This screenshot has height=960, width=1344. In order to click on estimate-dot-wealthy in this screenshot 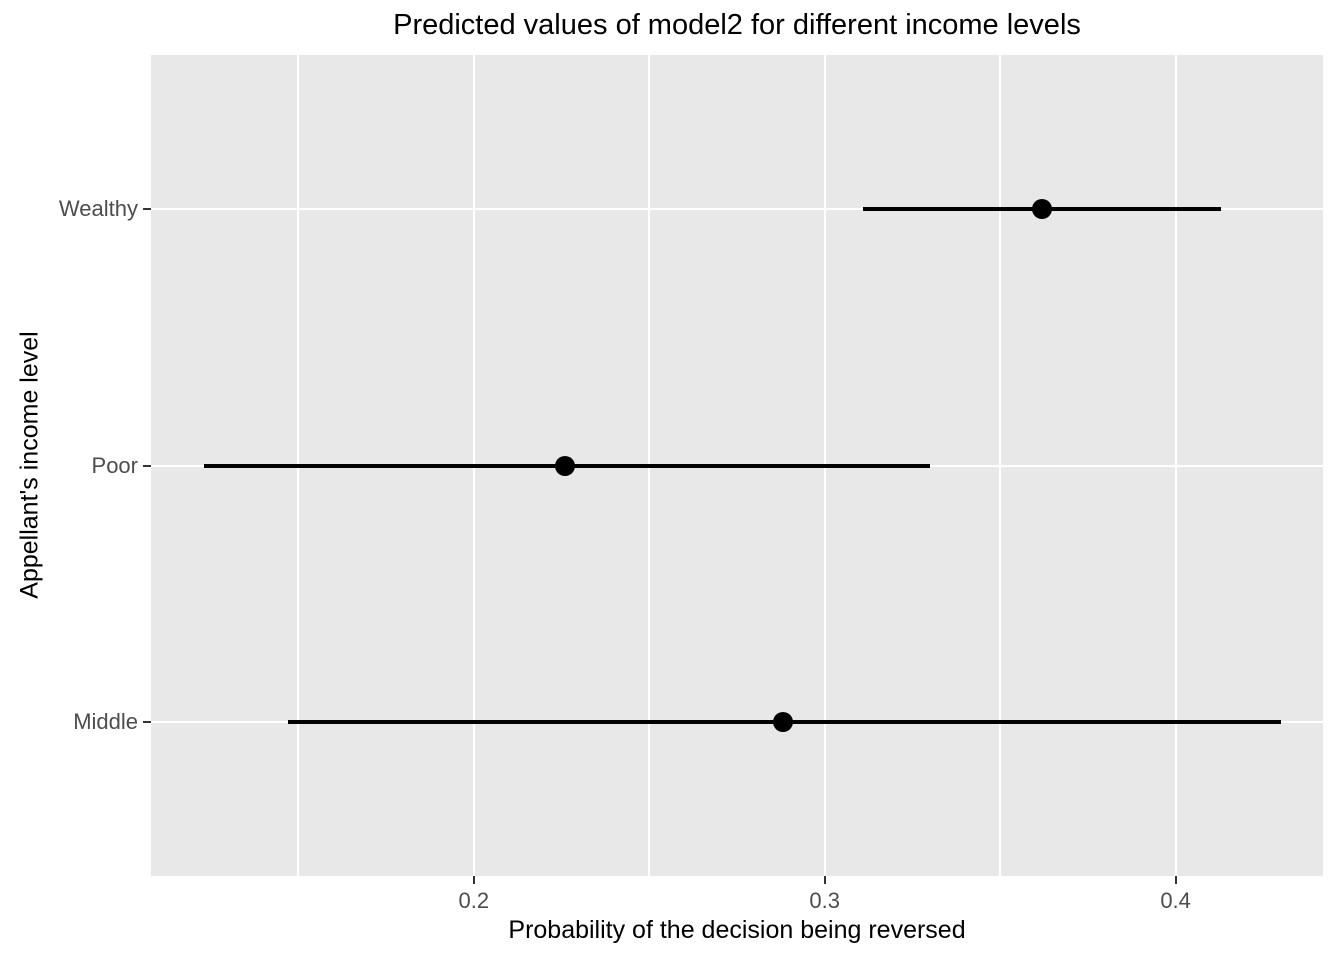, I will do `click(1042, 208)`.